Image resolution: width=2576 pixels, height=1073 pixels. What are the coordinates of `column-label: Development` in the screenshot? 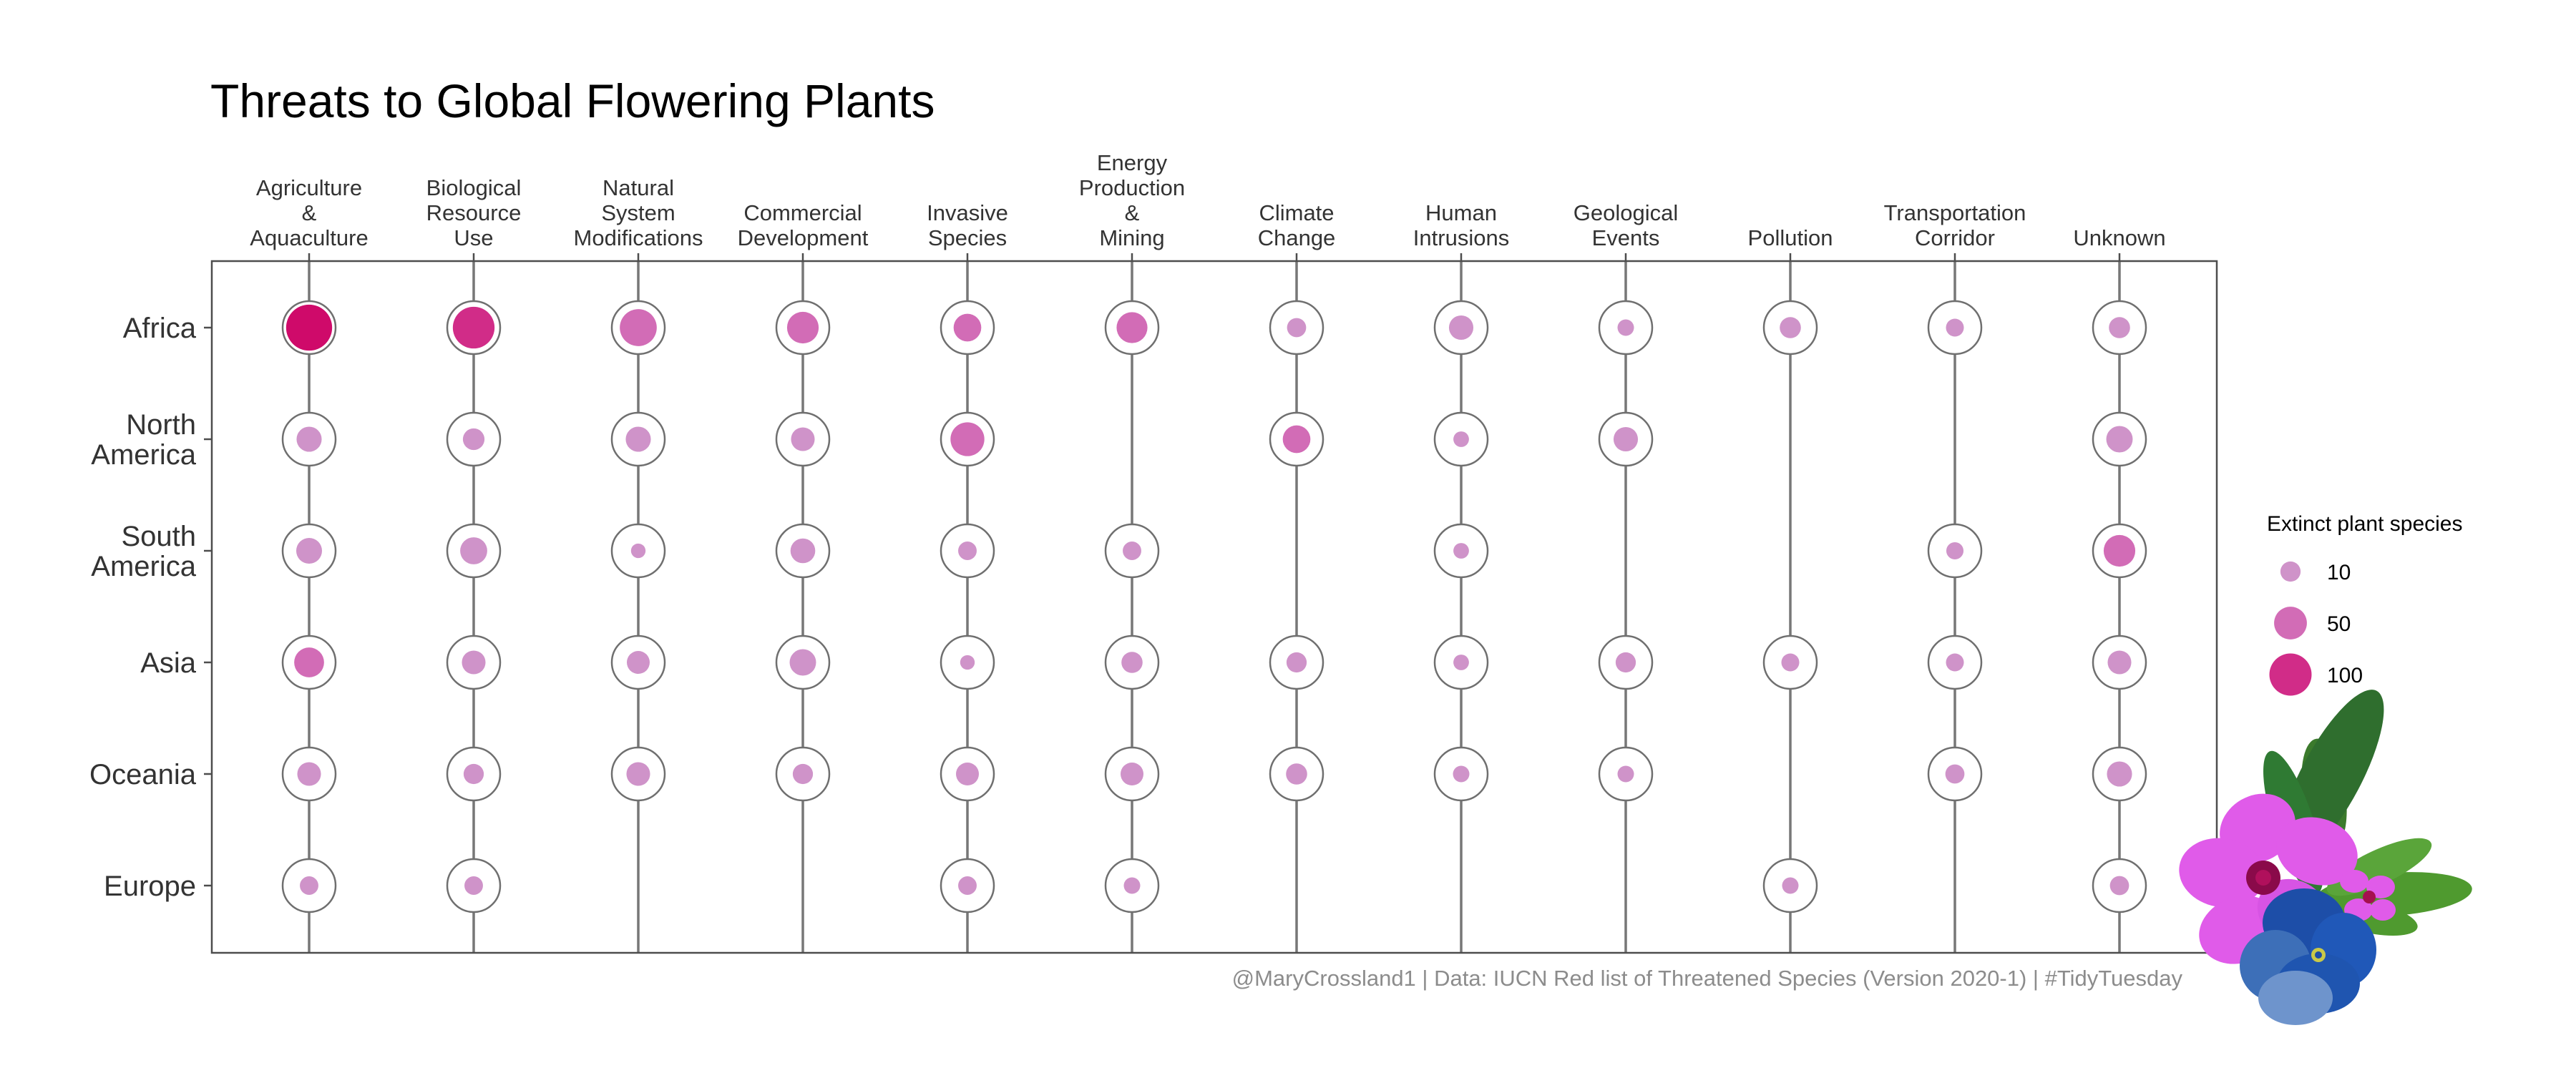 It's located at (803, 237).